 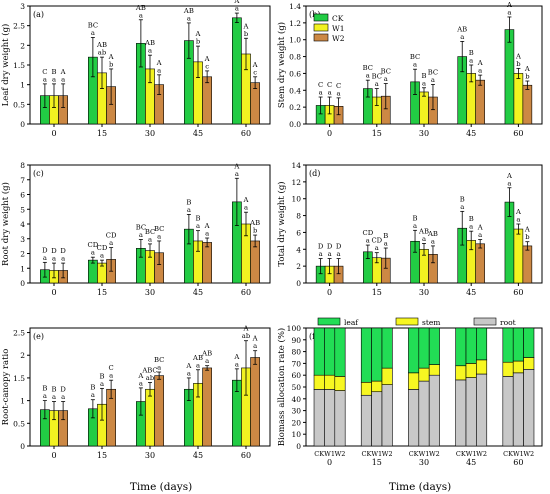 What do you see at coordinates (339, 247) in the screenshot?
I see `significance-letter-upper: D` at bounding box center [339, 247].